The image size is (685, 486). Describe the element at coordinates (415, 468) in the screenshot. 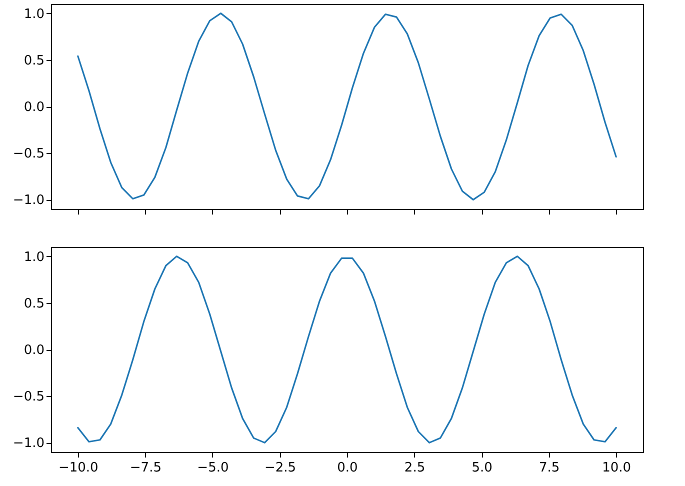

I see `x-tick-label: 2.5` at that location.